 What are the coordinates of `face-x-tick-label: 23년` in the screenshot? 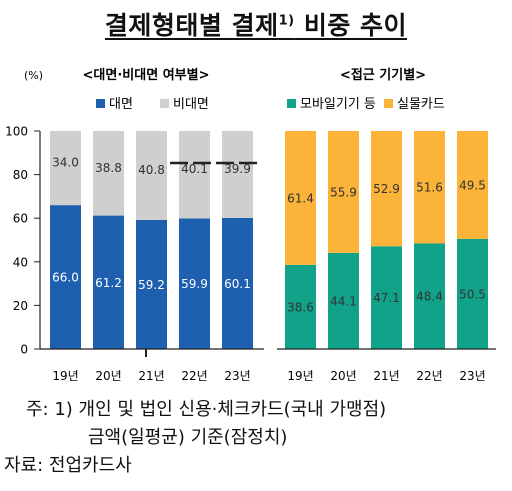 It's located at (237, 376).